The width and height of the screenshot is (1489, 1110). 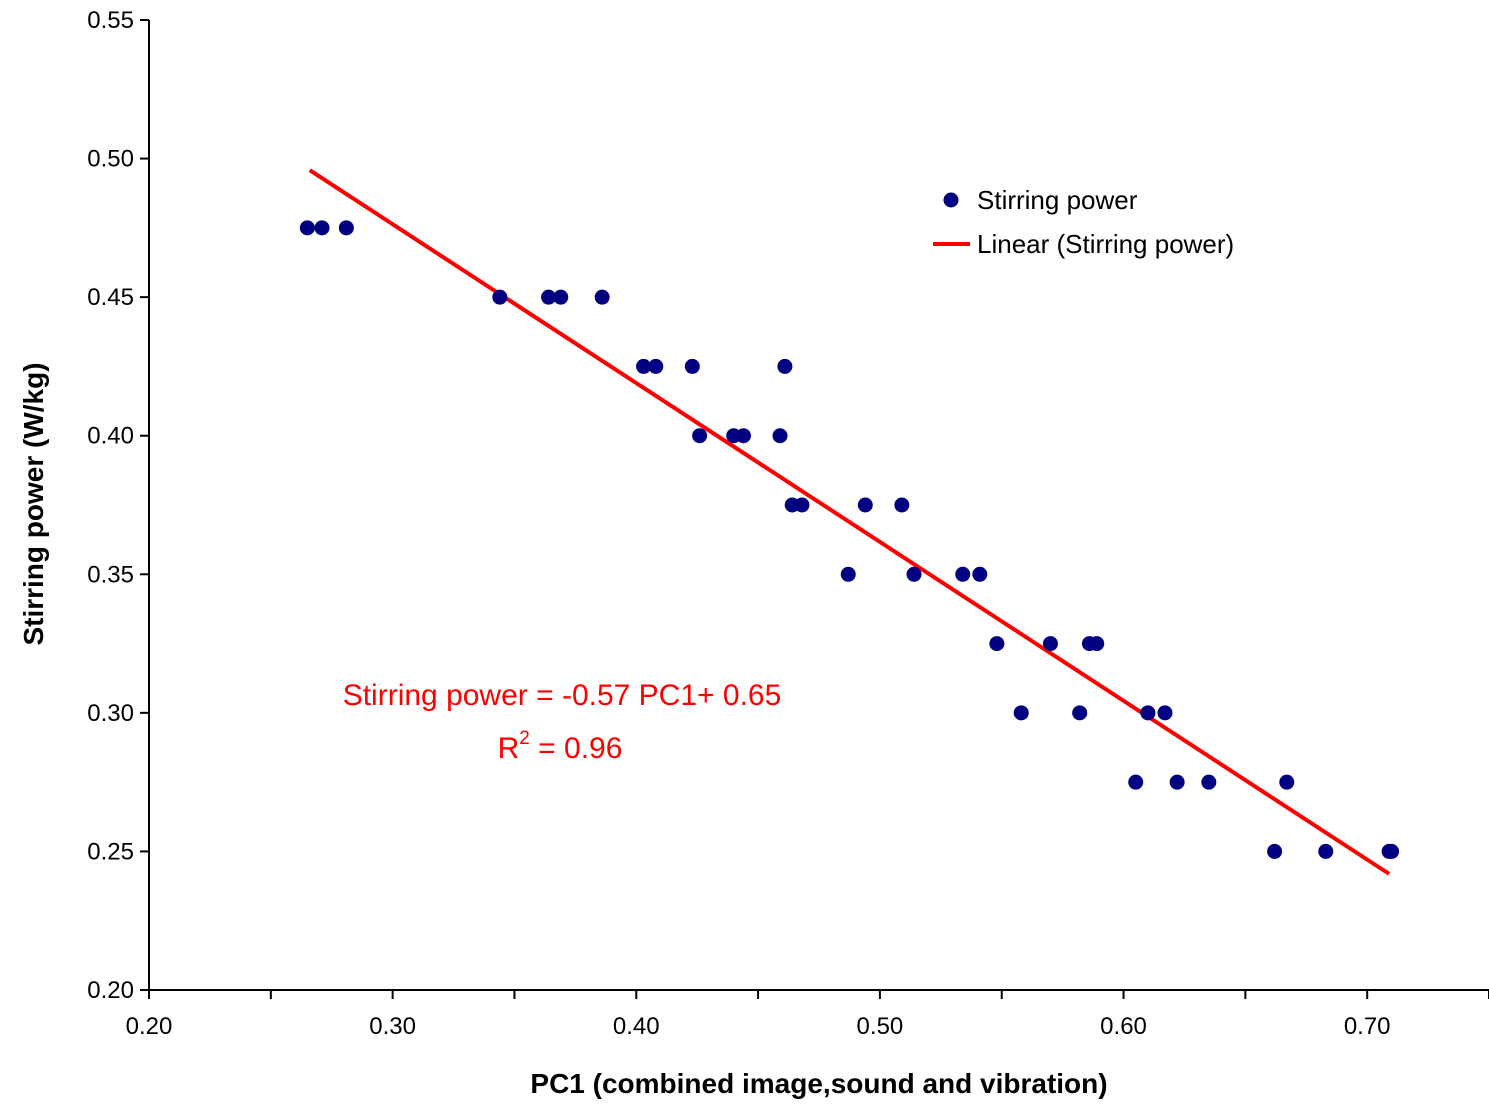 What do you see at coordinates (110, 20) in the screenshot?
I see `y-tick-label: 0.55` at bounding box center [110, 20].